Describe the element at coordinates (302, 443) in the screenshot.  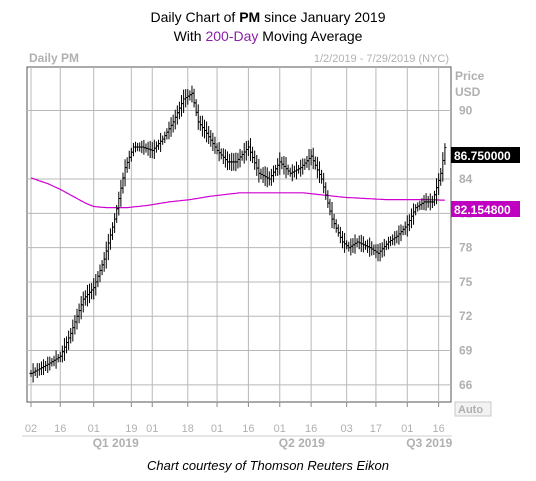
I see `quarter-label: Q2 2019` at that location.